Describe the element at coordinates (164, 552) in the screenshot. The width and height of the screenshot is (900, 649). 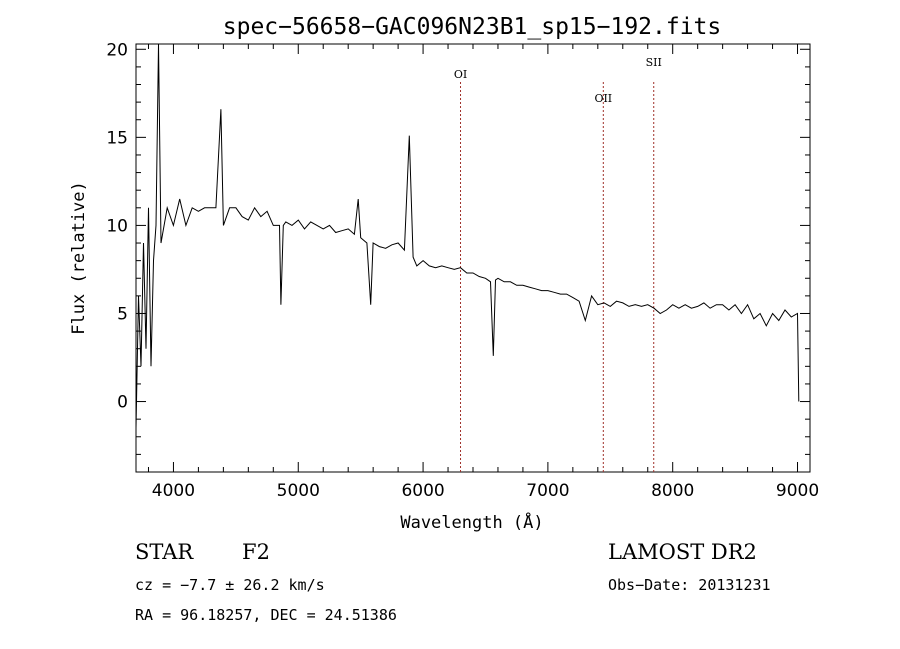
I see `object-type: STAR` at that location.